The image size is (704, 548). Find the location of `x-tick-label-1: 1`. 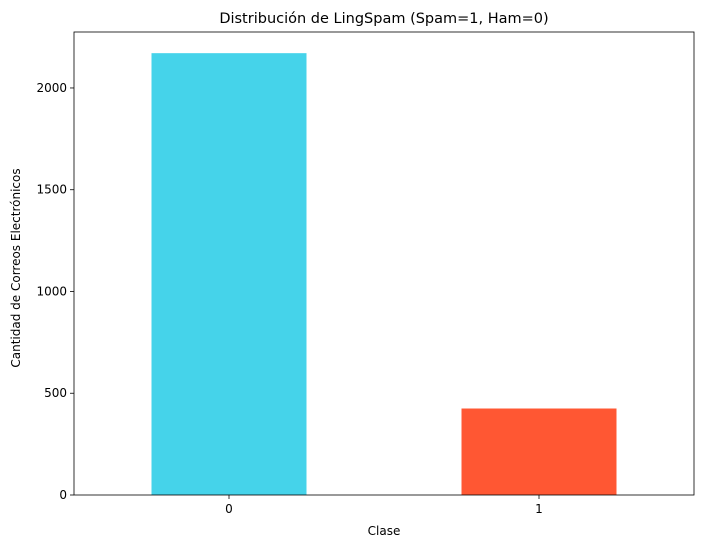

x-tick-label-1: 1 is located at coordinates (539, 509).